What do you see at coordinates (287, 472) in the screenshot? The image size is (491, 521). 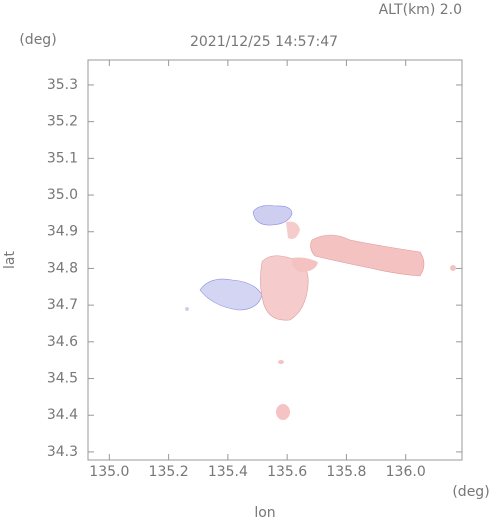 I see `x-tick-label: 135.6` at bounding box center [287, 472].